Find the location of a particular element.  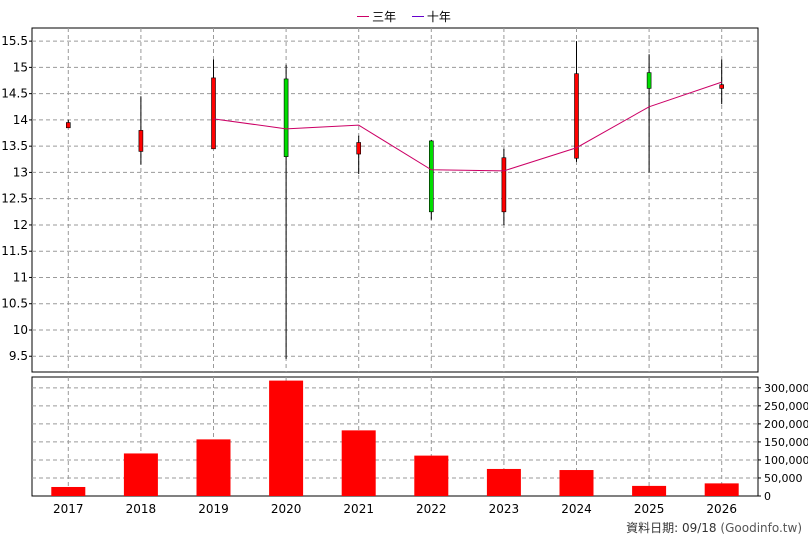

x-tick-label: 2023 is located at coordinates (504, 509).